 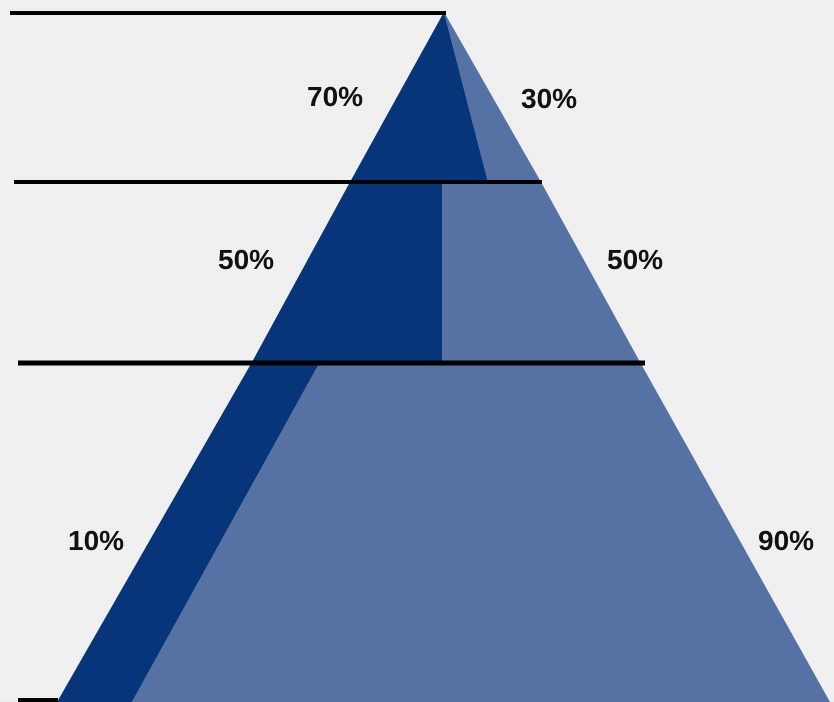 What do you see at coordinates (246, 259) in the screenshot?
I see `tier-2-left-label: 50%` at bounding box center [246, 259].